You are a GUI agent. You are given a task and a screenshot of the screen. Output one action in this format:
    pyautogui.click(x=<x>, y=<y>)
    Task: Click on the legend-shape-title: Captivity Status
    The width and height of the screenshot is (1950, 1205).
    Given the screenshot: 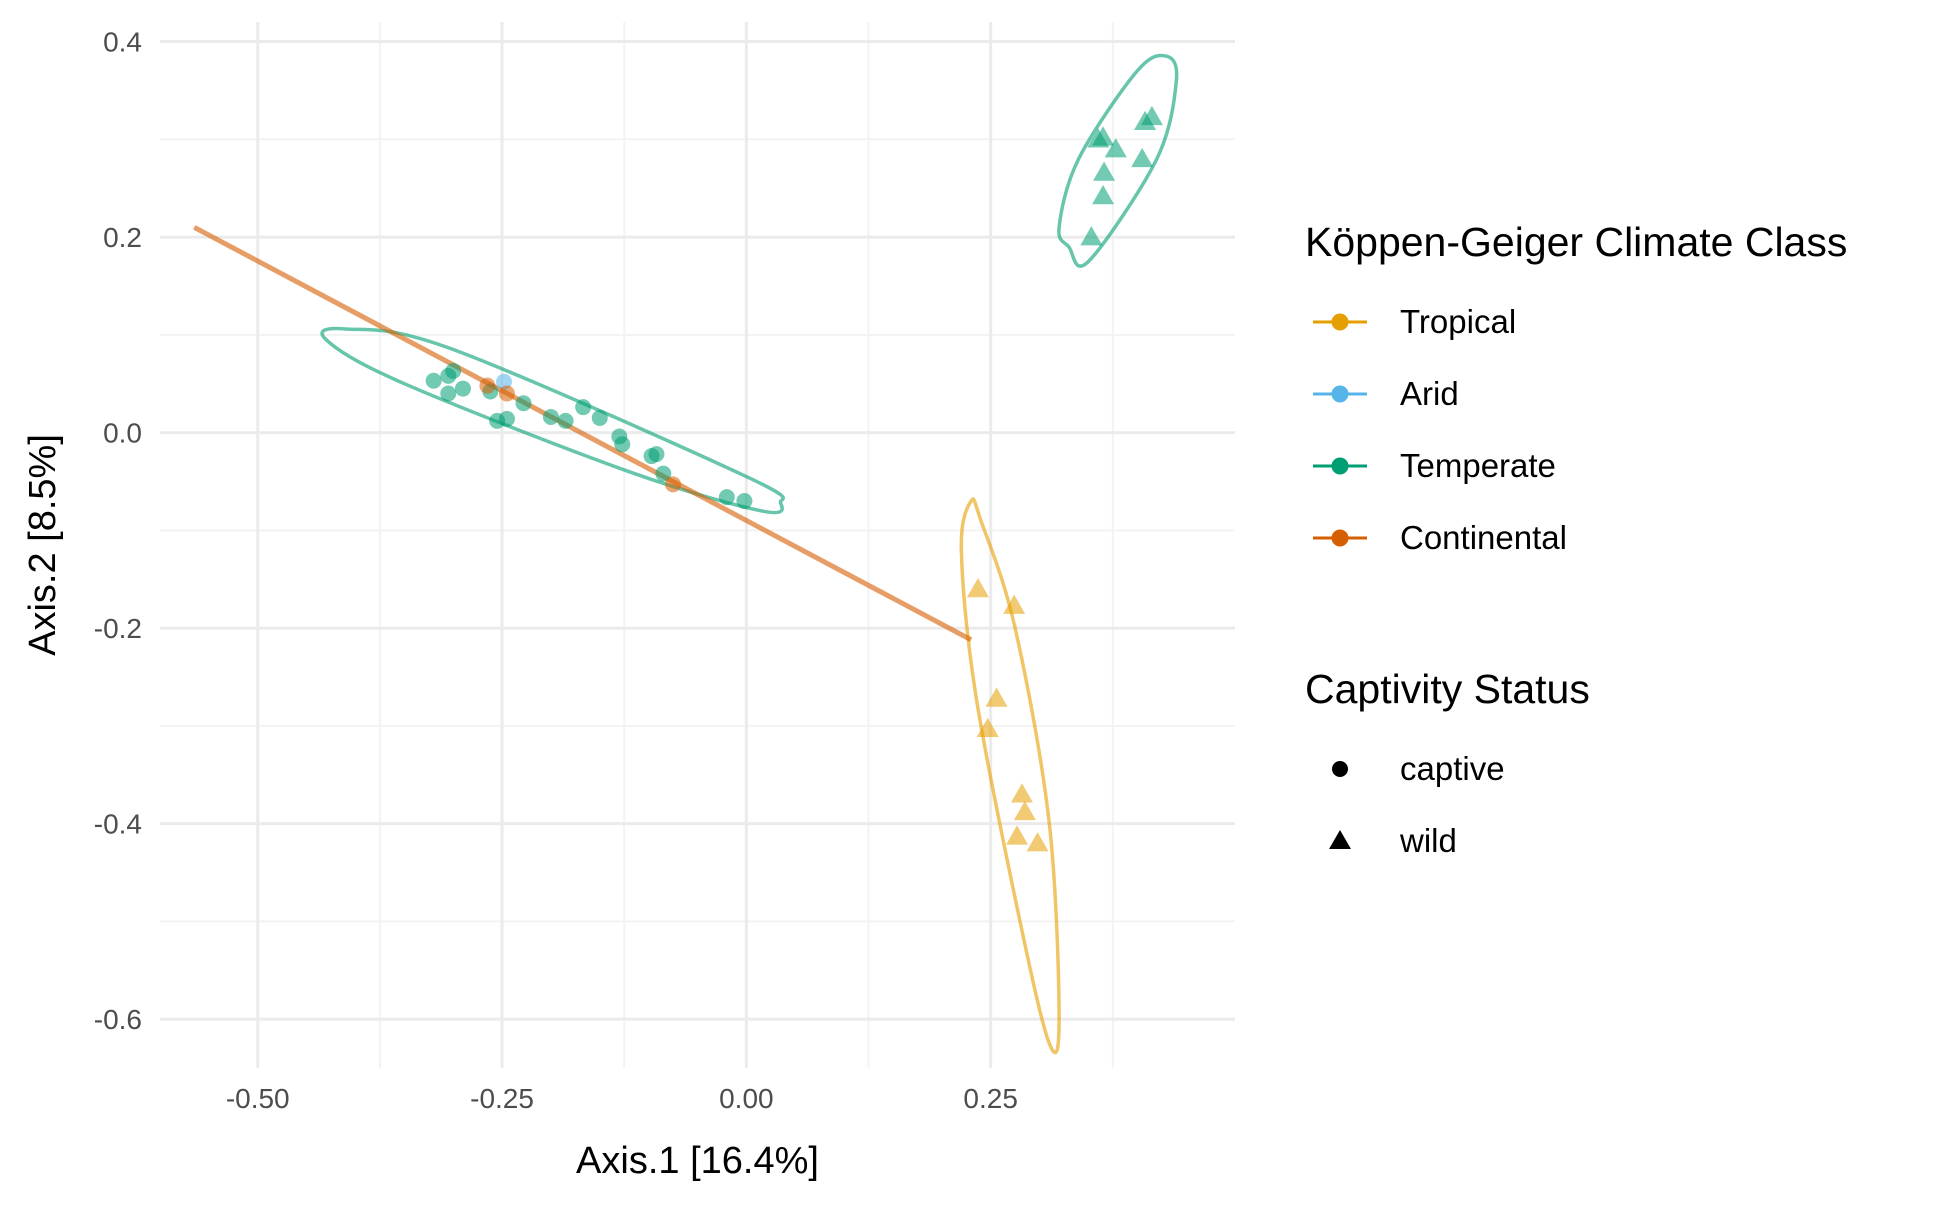 What is the action you would take?
    pyautogui.click(x=1447, y=689)
    